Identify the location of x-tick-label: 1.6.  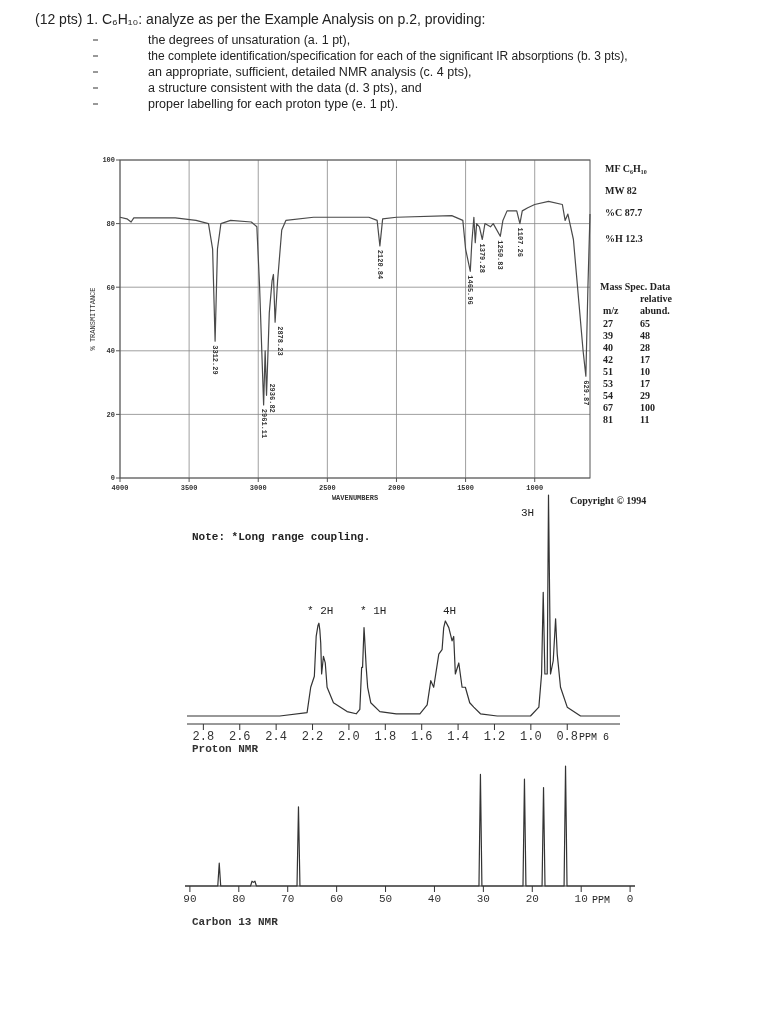
(421, 737).